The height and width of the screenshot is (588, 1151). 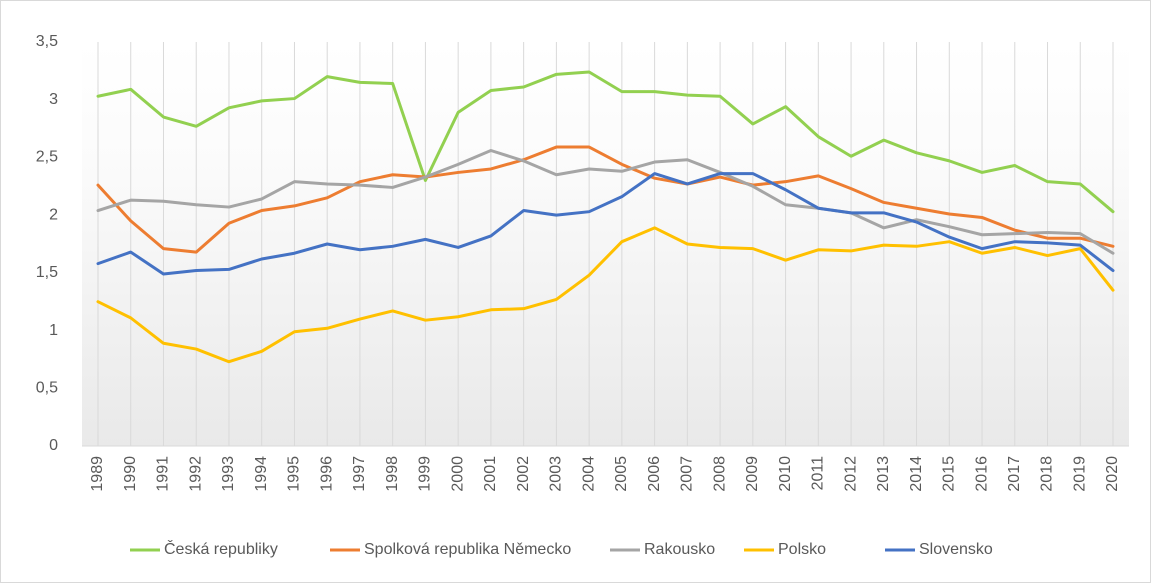 I want to click on y-tick-label: 2, so click(x=53, y=214).